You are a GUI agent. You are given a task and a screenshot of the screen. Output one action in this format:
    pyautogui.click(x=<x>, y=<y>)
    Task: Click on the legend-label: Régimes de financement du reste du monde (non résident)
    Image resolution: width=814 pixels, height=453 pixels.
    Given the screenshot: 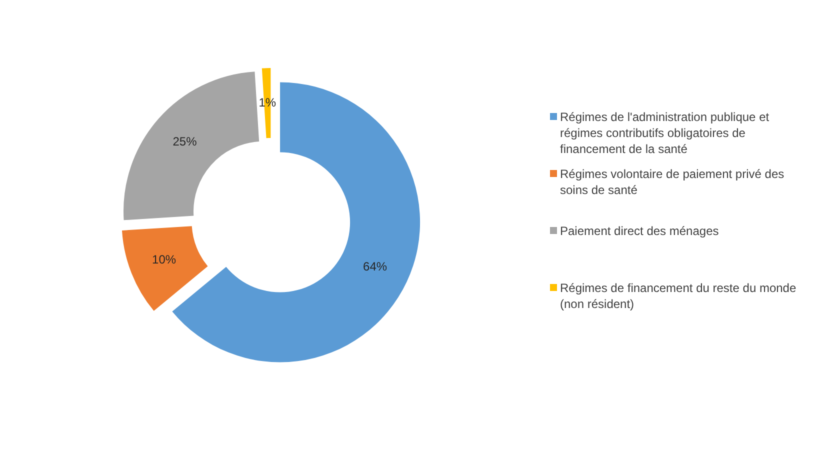 What is the action you would take?
    pyautogui.click(x=678, y=296)
    